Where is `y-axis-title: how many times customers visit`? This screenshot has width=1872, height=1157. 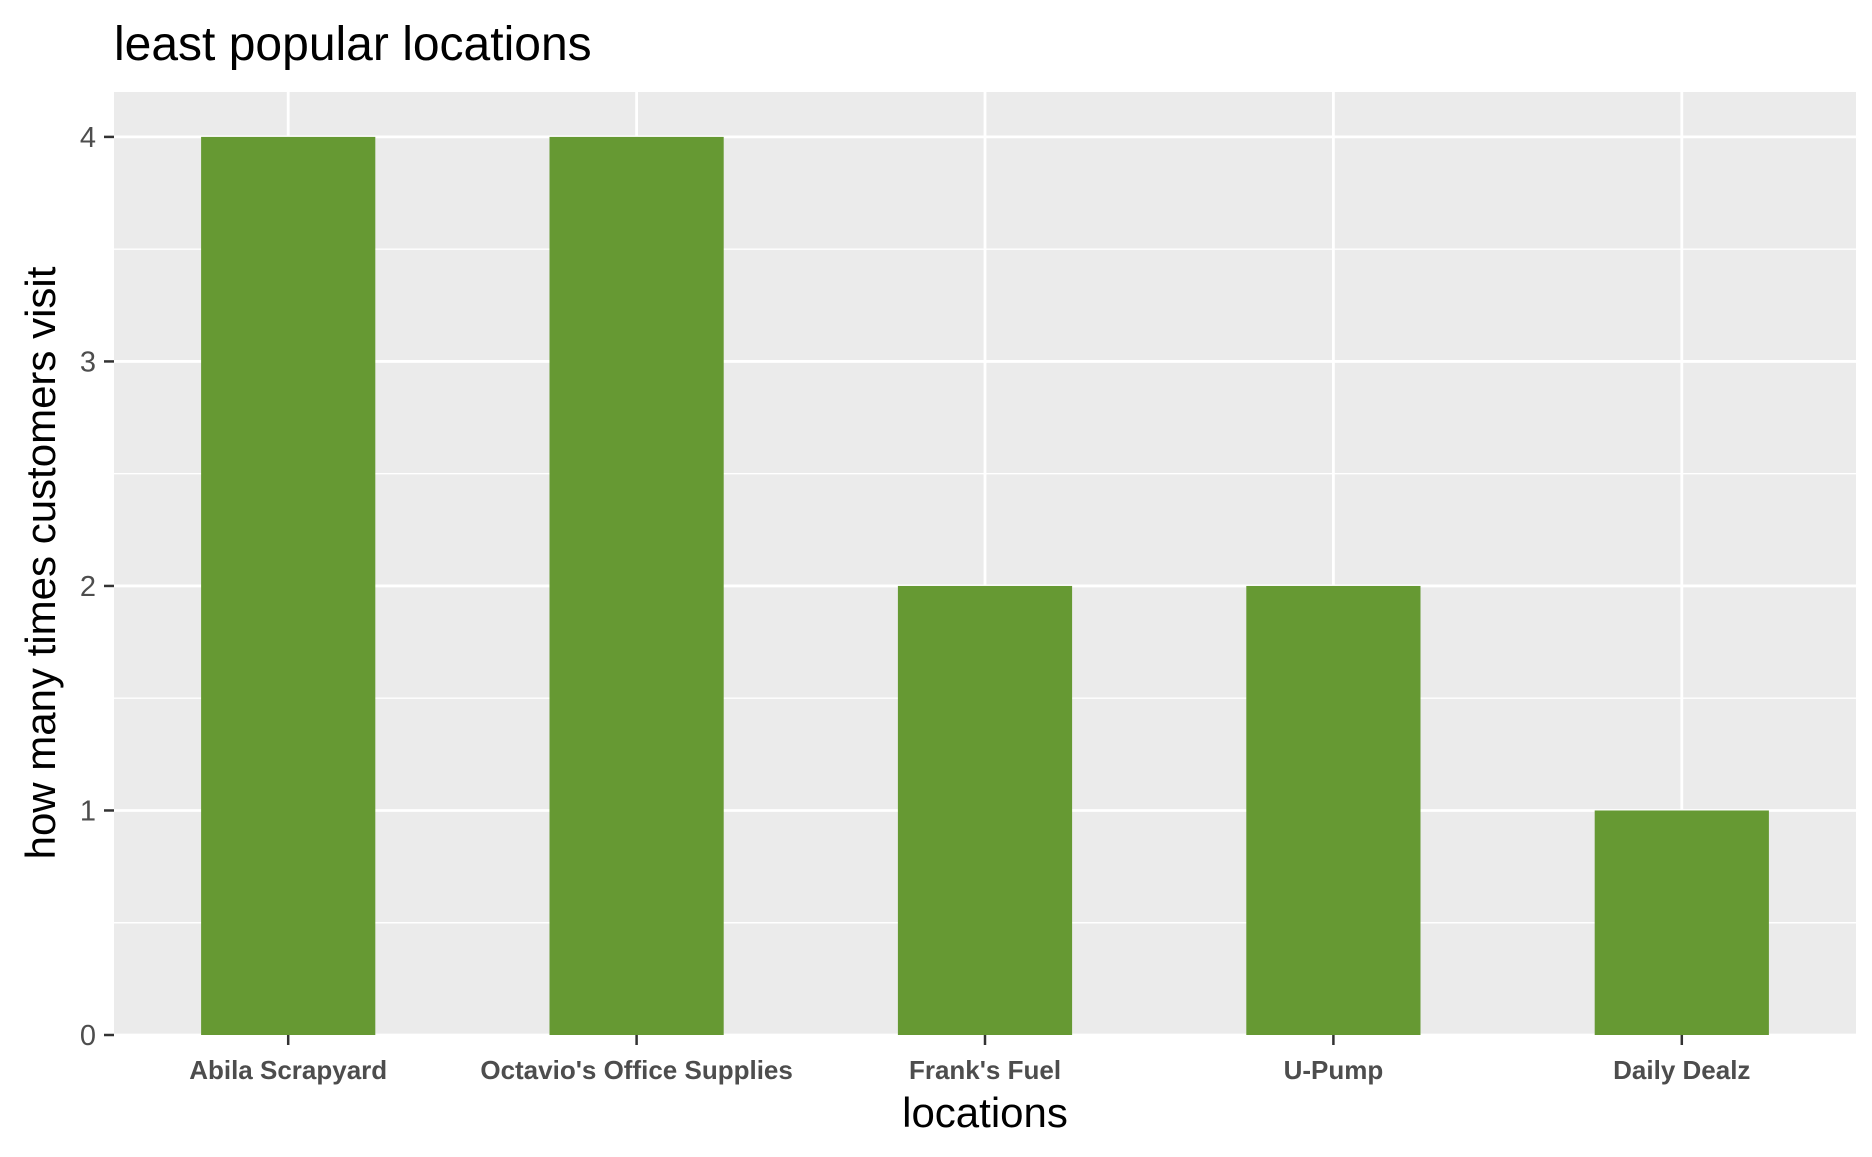
y-axis-title: how many times customers visit is located at coordinates (40, 562).